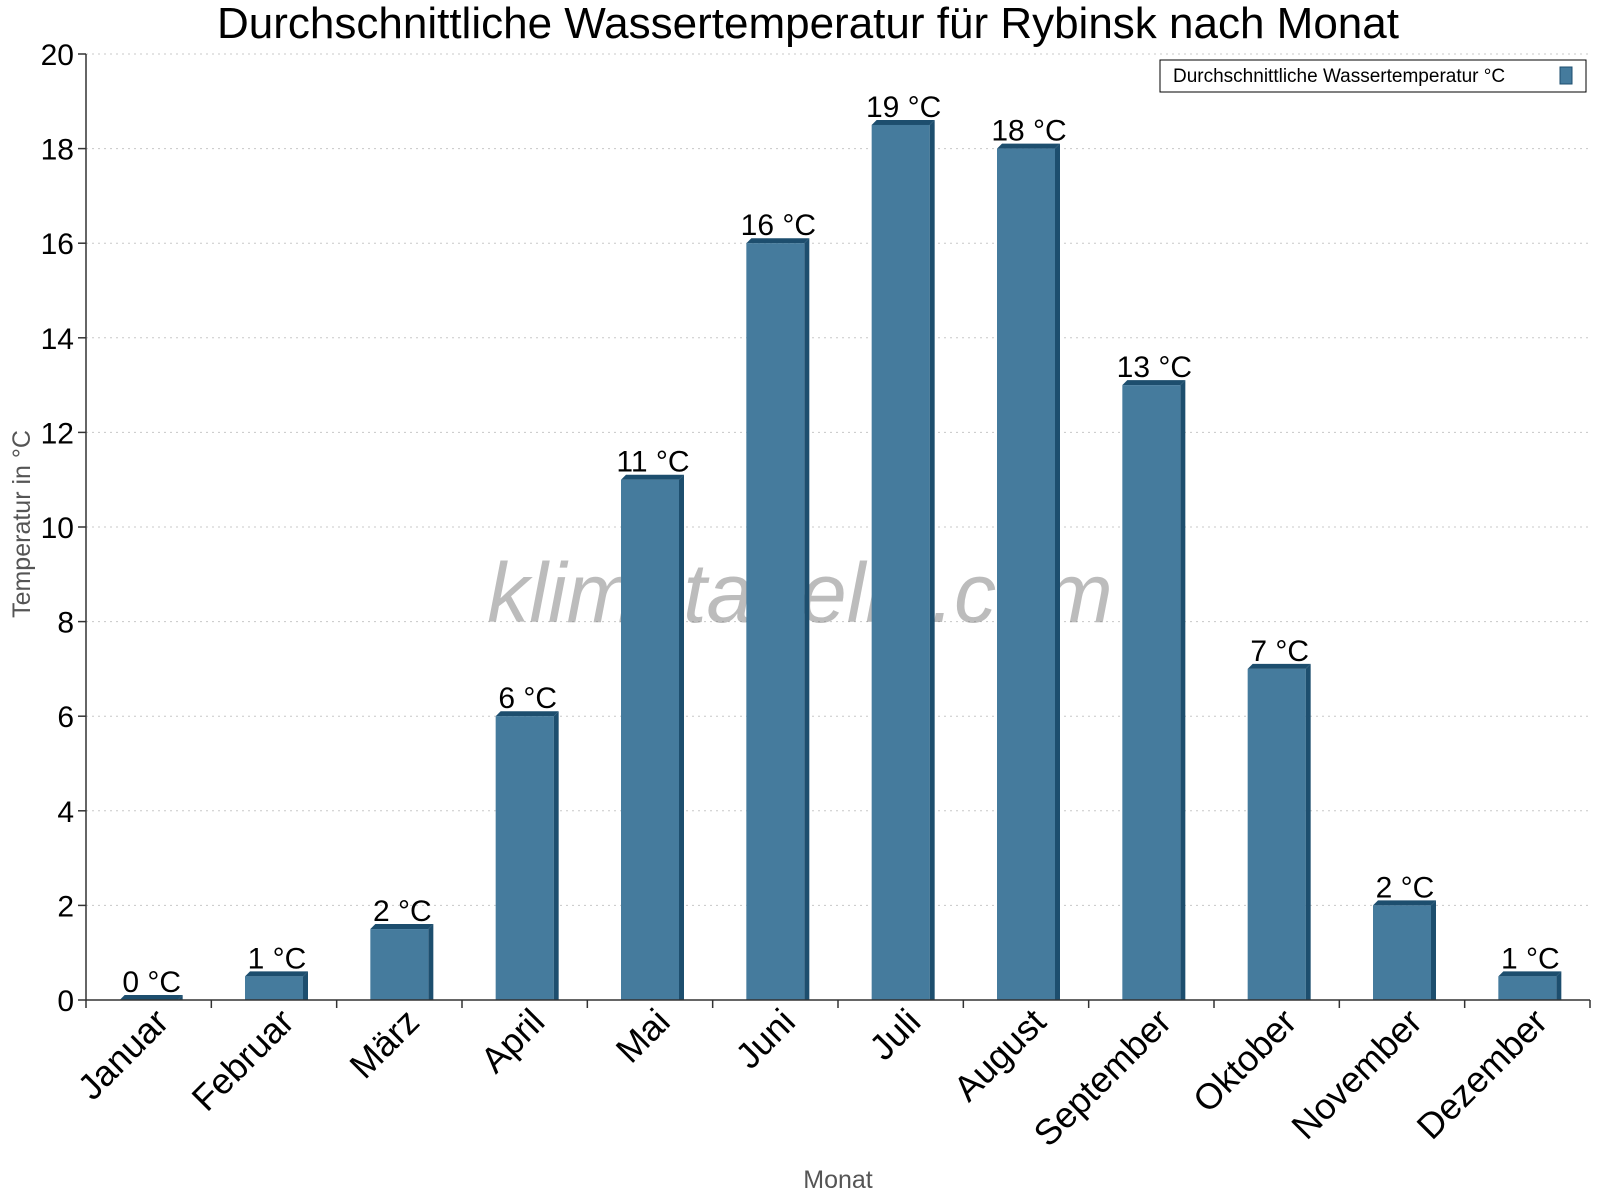 The image size is (1600, 1200). I want to click on data-label: 11 °C, so click(652, 462).